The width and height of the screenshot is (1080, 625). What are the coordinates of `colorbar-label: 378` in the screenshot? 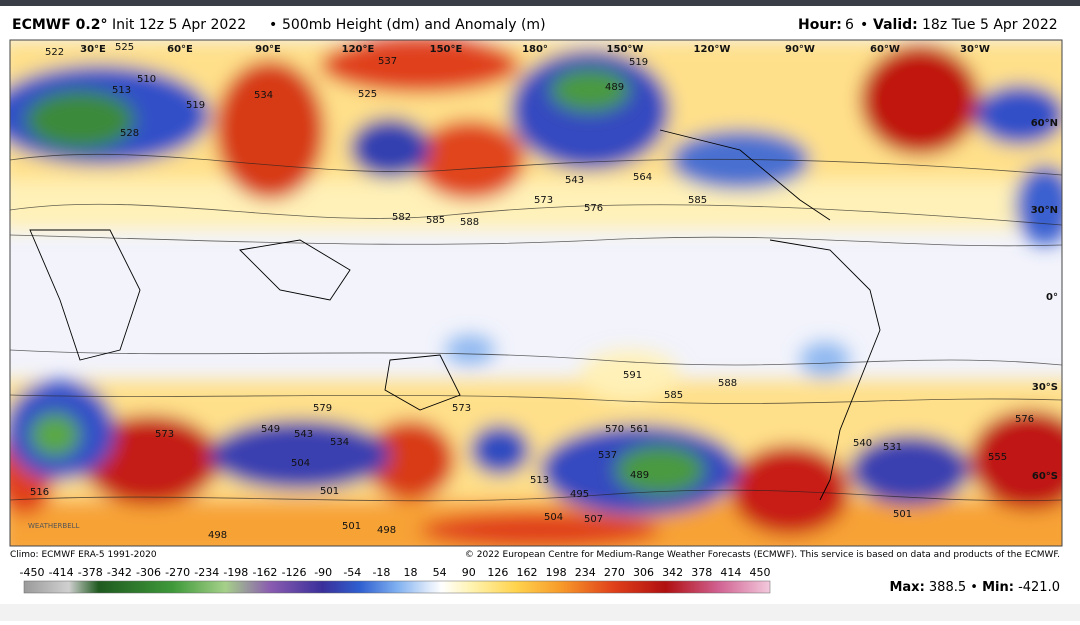 It's located at (701, 572).